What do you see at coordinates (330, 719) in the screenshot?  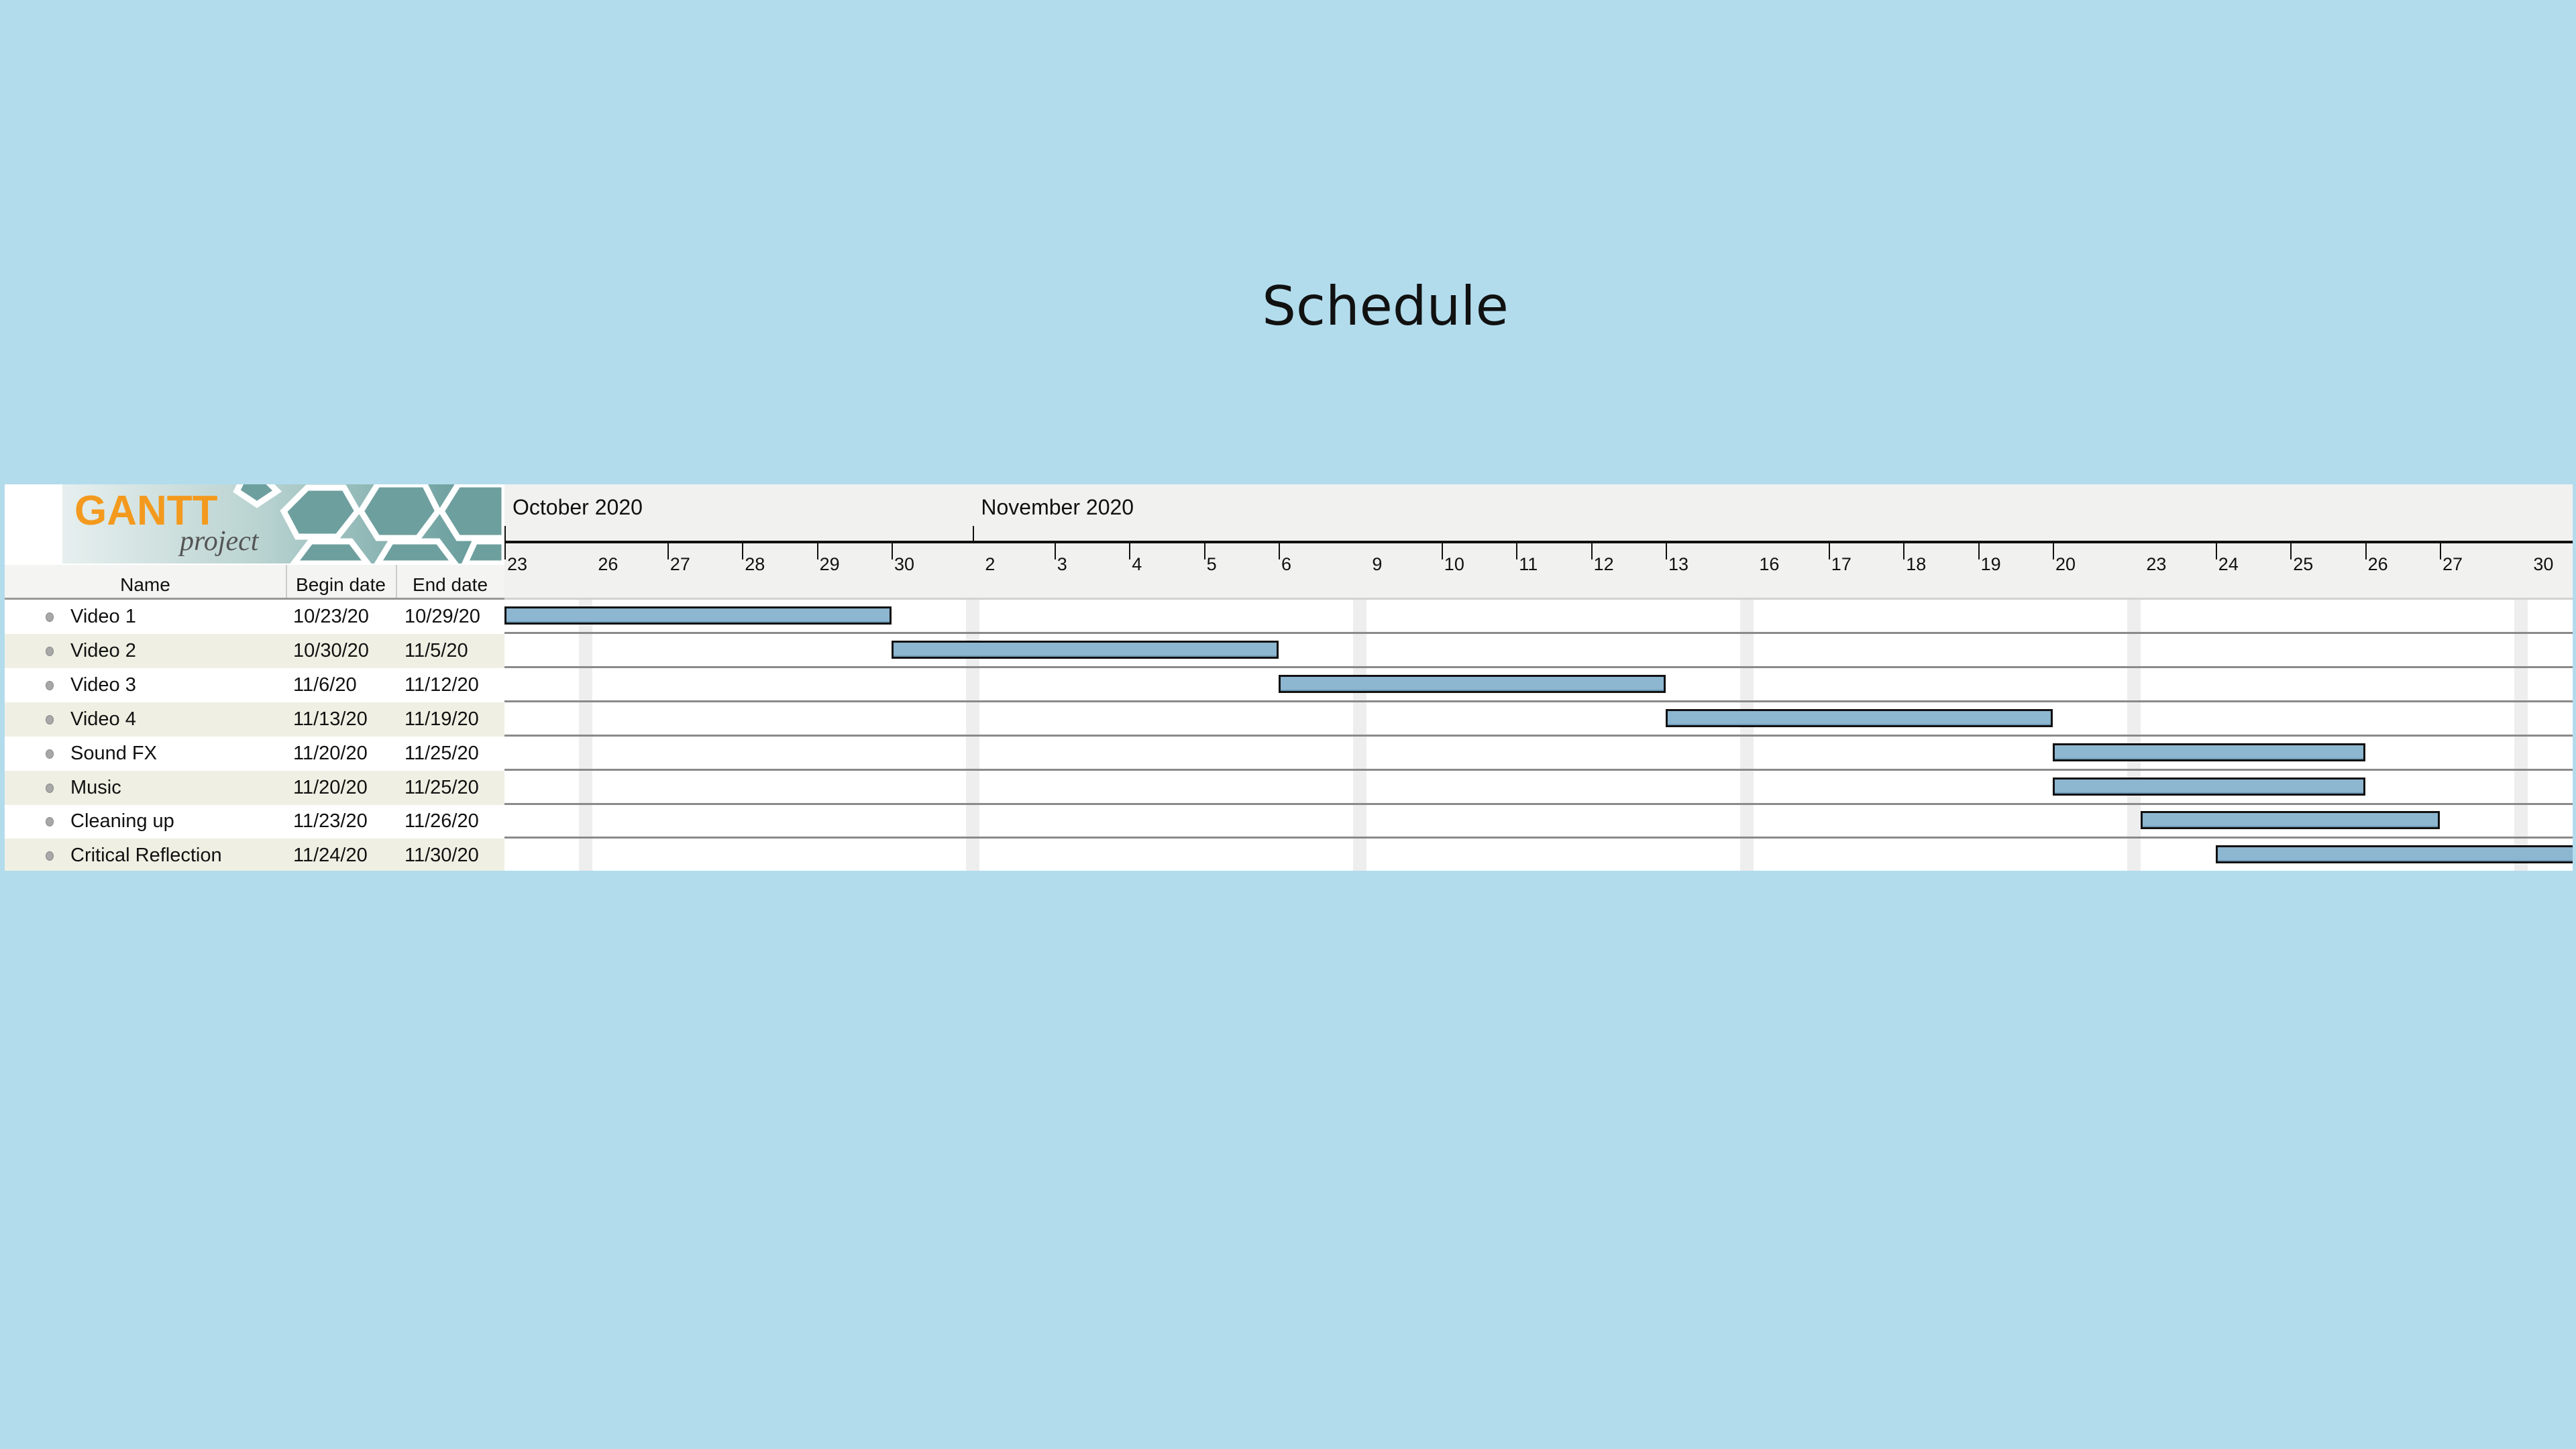 I see `task-begin-date: 11/13/20` at bounding box center [330, 719].